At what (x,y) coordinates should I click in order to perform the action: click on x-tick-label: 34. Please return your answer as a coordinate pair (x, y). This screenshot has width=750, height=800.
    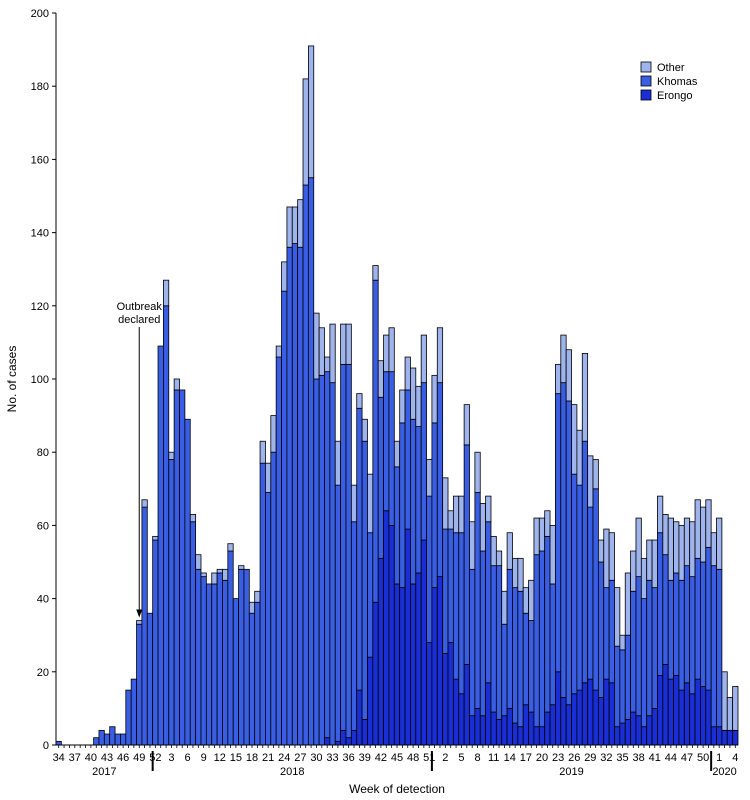
    Looking at the image, I should click on (59, 758).